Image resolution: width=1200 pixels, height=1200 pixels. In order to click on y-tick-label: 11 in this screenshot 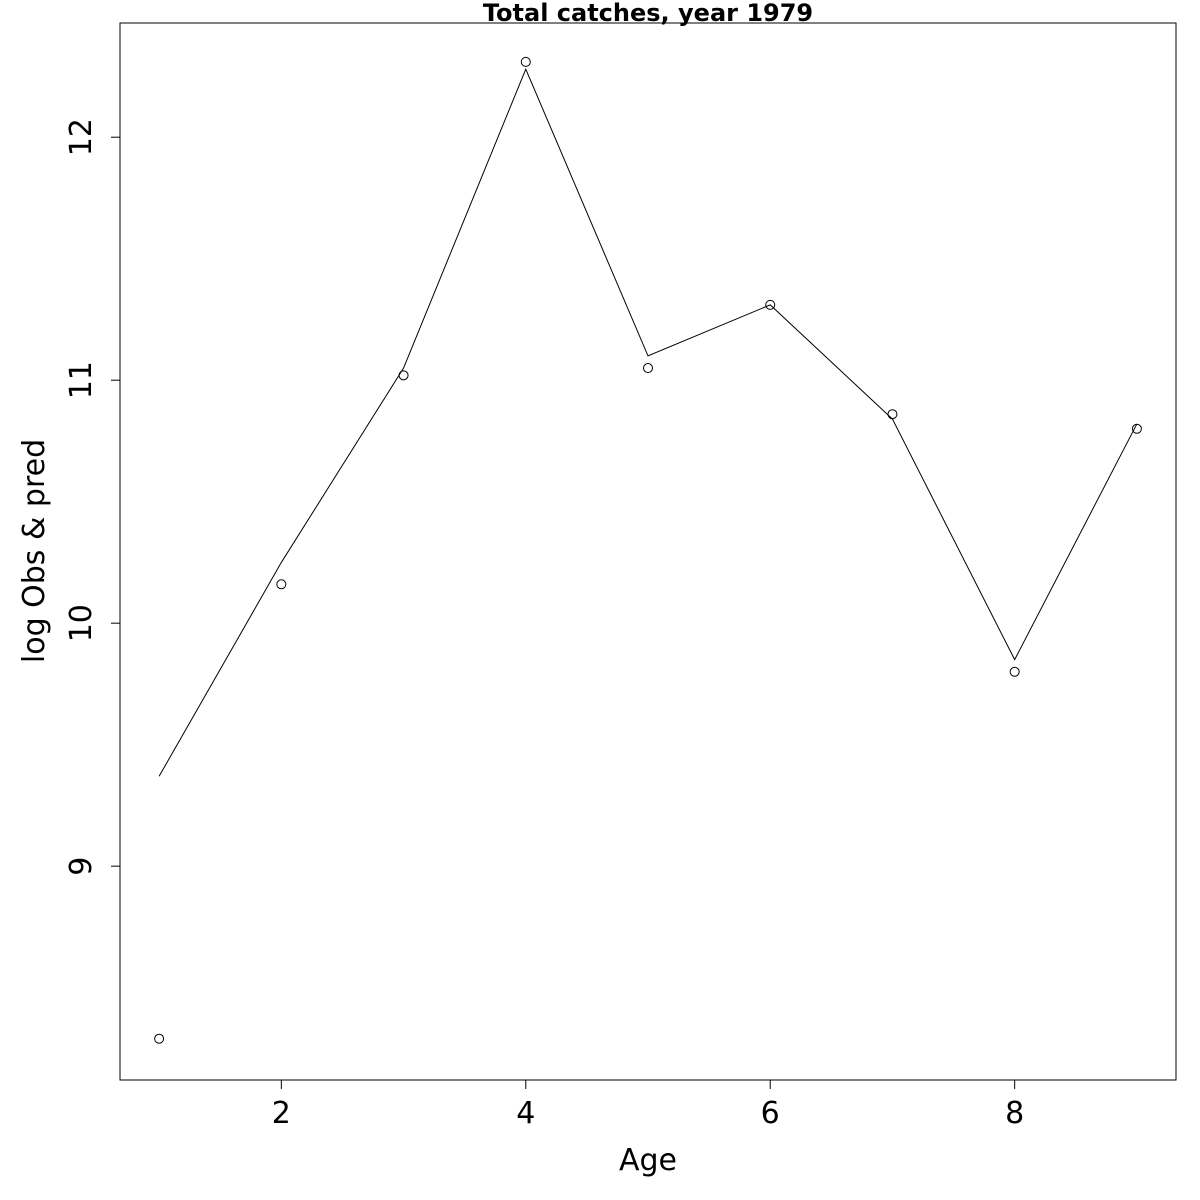, I will do `click(81, 380)`.